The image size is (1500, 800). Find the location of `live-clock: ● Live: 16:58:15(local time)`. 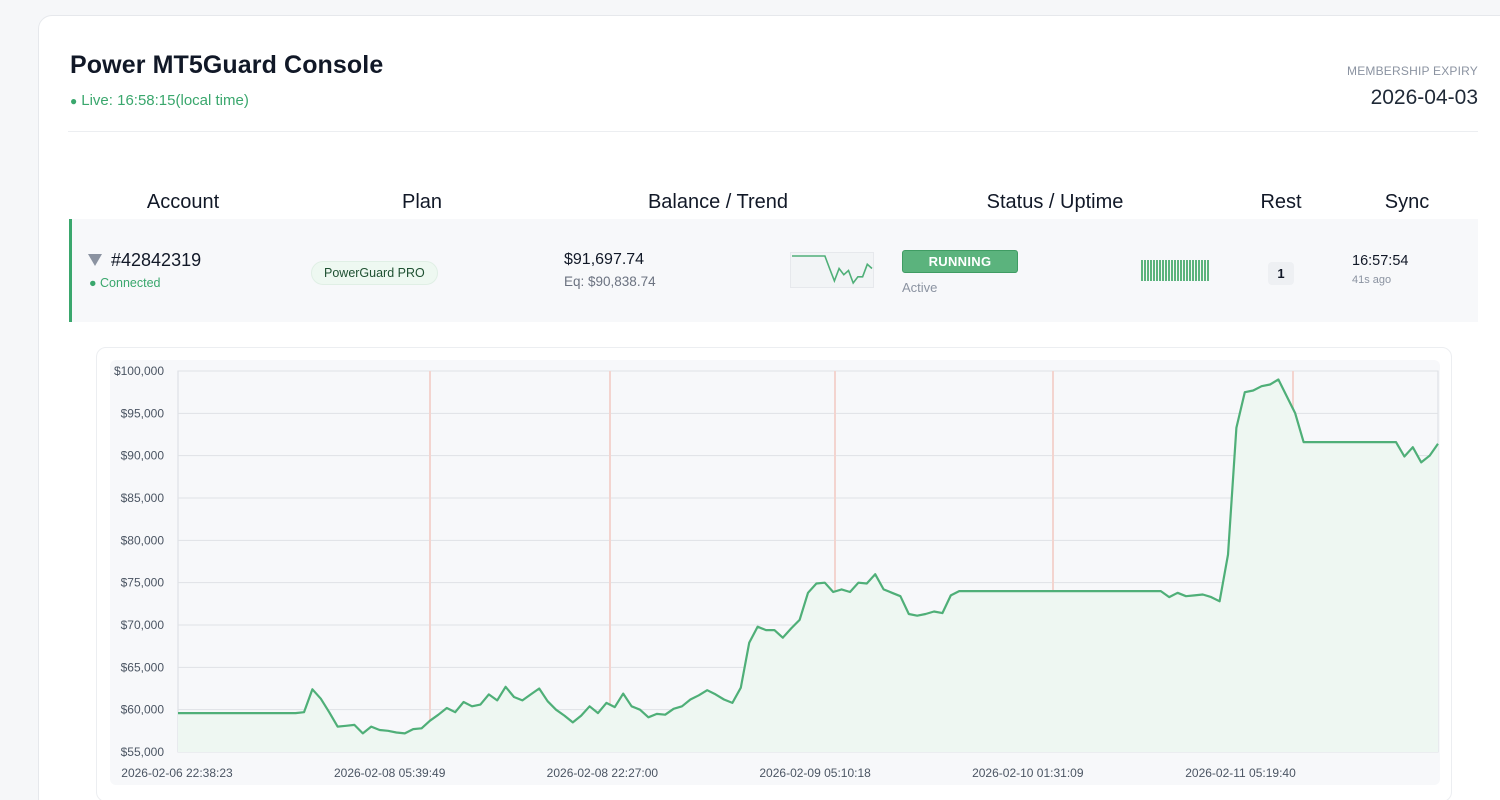

live-clock: ● Live: 16:58:15(local time) is located at coordinates (159, 100).